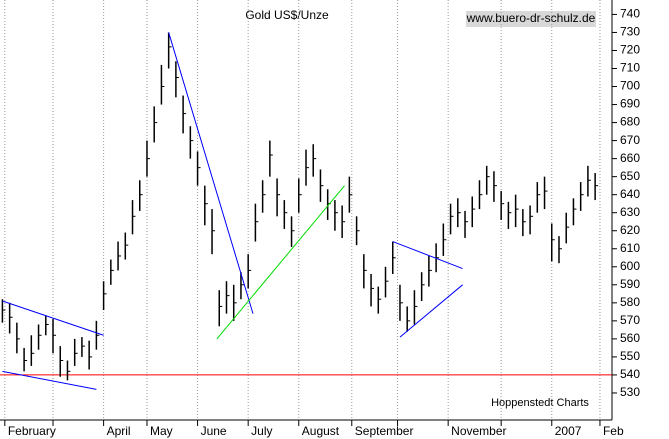 The width and height of the screenshot is (669, 439). I want to click on y-tick-label: 530, so click(630, 392).